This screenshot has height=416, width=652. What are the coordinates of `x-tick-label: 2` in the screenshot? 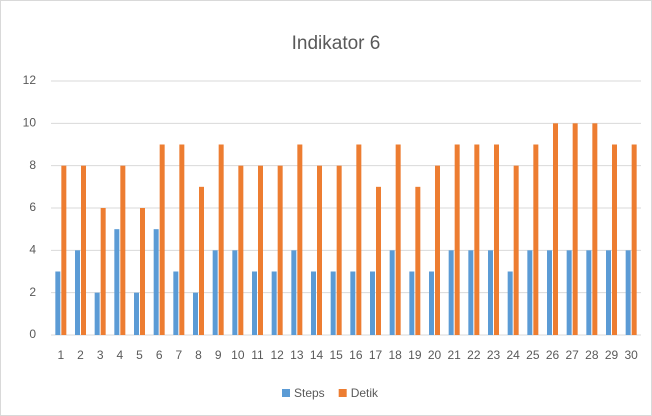 It's located at (80, 355).